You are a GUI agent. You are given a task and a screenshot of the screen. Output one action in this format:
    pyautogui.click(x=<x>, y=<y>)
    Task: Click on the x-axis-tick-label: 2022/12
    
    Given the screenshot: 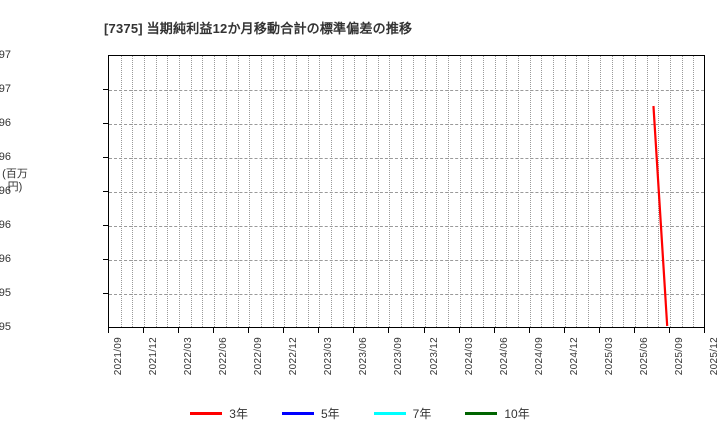 What is the action you would take?
    pyautogui.click(x=294, y=356)
    